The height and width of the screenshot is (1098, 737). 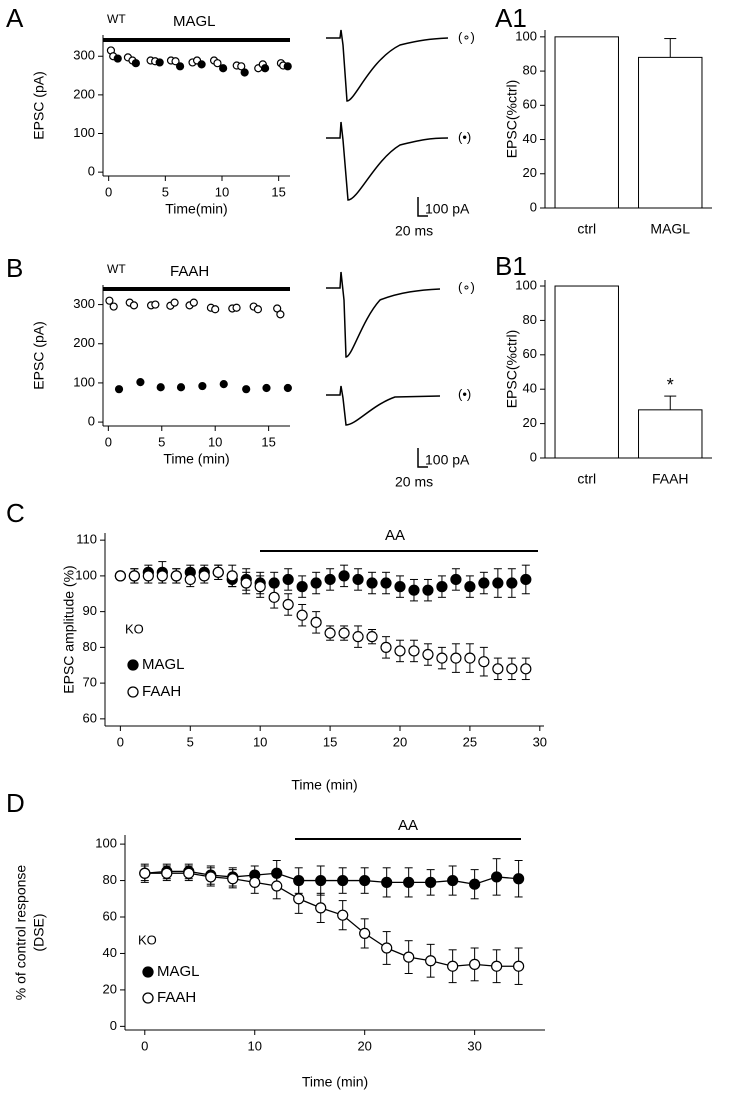 I want to click on panel-label: A, so click(x=15, y=18).